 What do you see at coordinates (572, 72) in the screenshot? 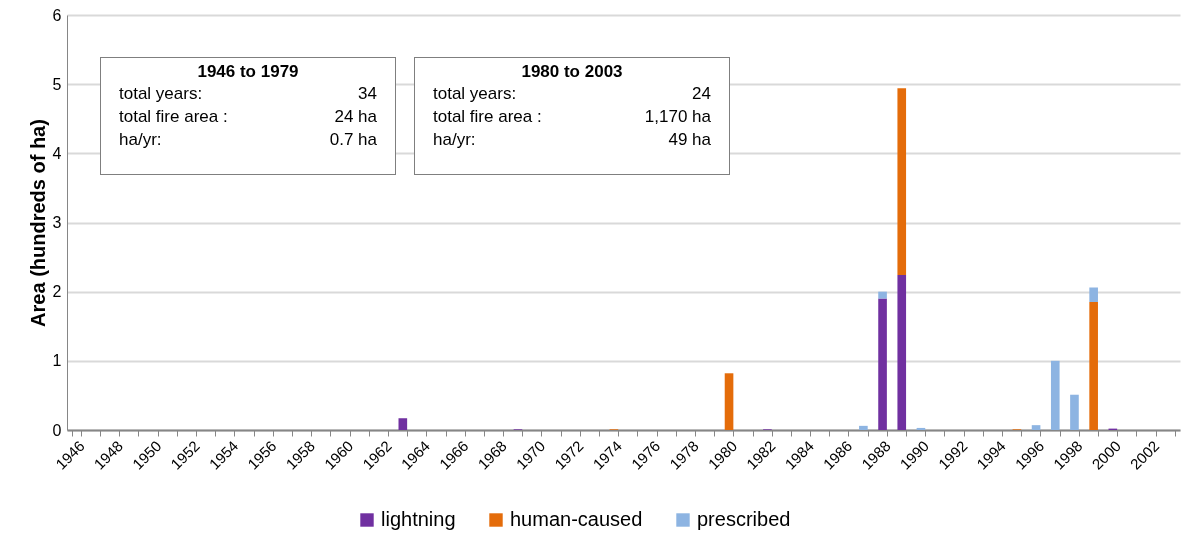
I see `annotation: 1980 to 2003` at bounding box center [572, 72].